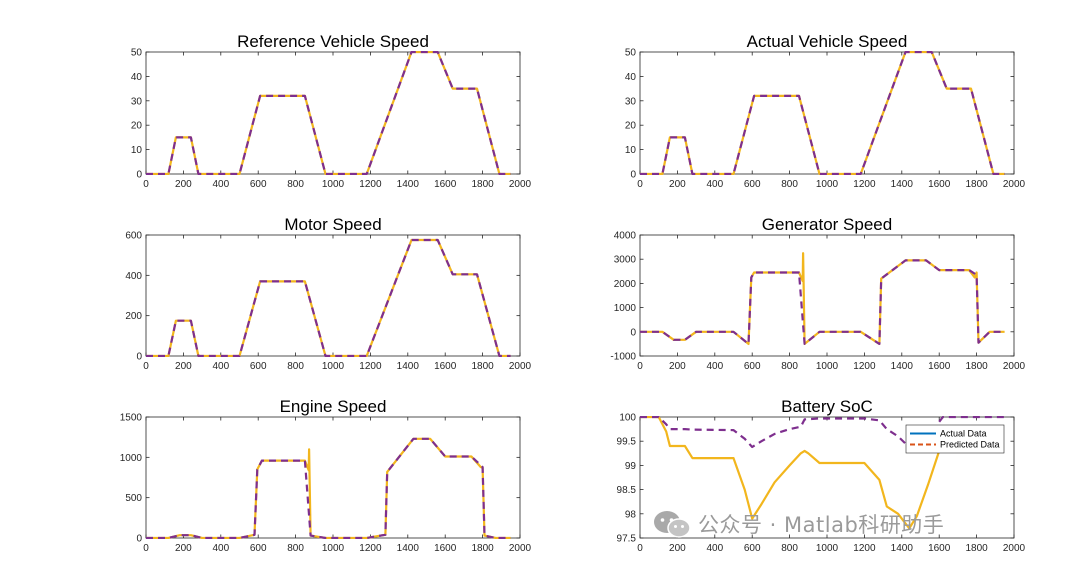  I want to click on legend-box, so click(955, 439).